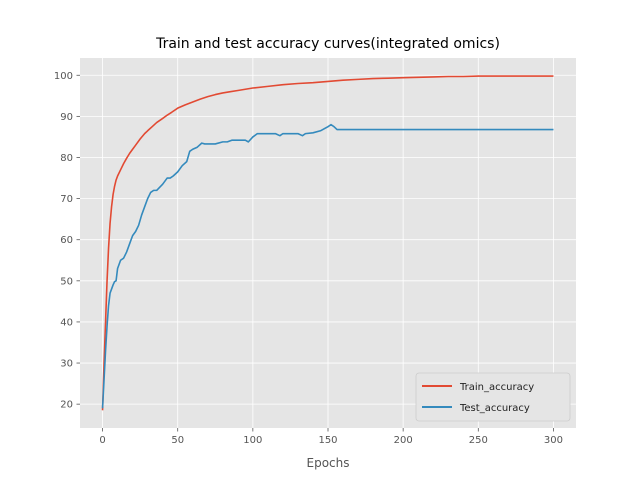 The height and width of the screenshot is (480, 640). What do you see at coordinates (66, 240) in the screenshot?
I see `y-tick-label: 60` at bounding box center [66, 240].